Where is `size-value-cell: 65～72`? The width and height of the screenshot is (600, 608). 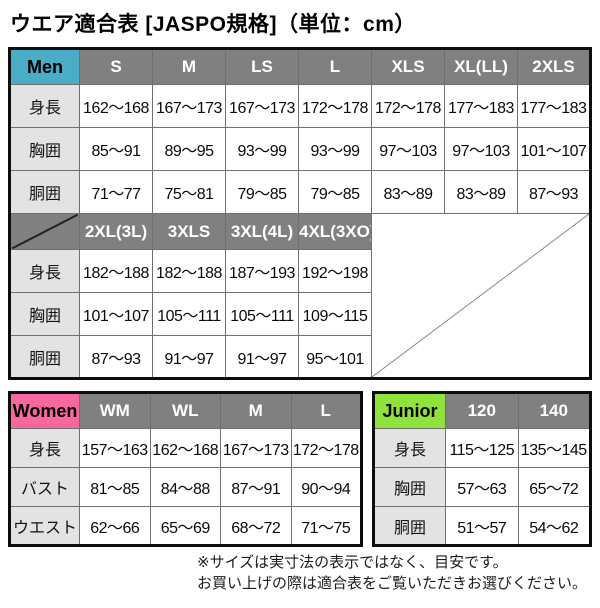
size-value-cell: 65～72 is located at coordinates (554, 487).